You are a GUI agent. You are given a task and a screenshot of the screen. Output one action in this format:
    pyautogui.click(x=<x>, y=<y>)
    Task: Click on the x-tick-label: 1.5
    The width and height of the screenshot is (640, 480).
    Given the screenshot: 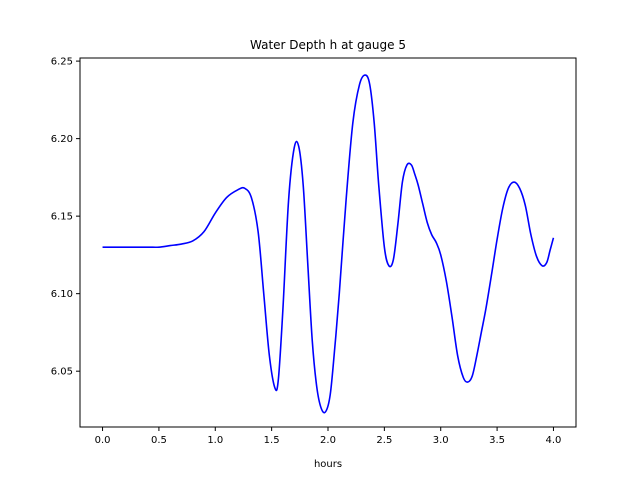 What is the action you would take?
    pyautogui.click(x=272, y=440)
    